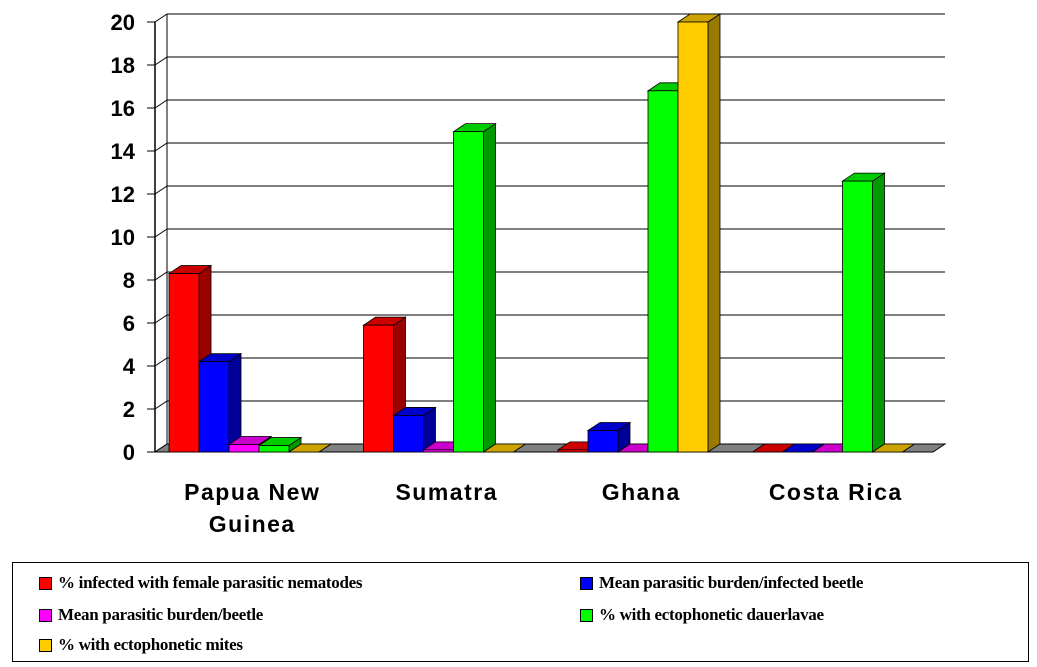 This screenshot has width=1037, height=667. I want to click on x-tick-label-1-line-2: Guinea, so click(252, 524).